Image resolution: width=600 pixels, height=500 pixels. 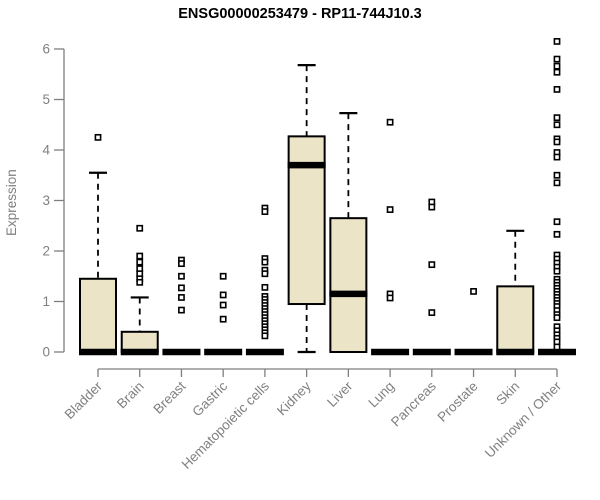 What do you see at coordinates (53, 201) in the screenshot?
I see `y-axis: 0 1 2 3 4 5 6` at bounding box center [53, 201].